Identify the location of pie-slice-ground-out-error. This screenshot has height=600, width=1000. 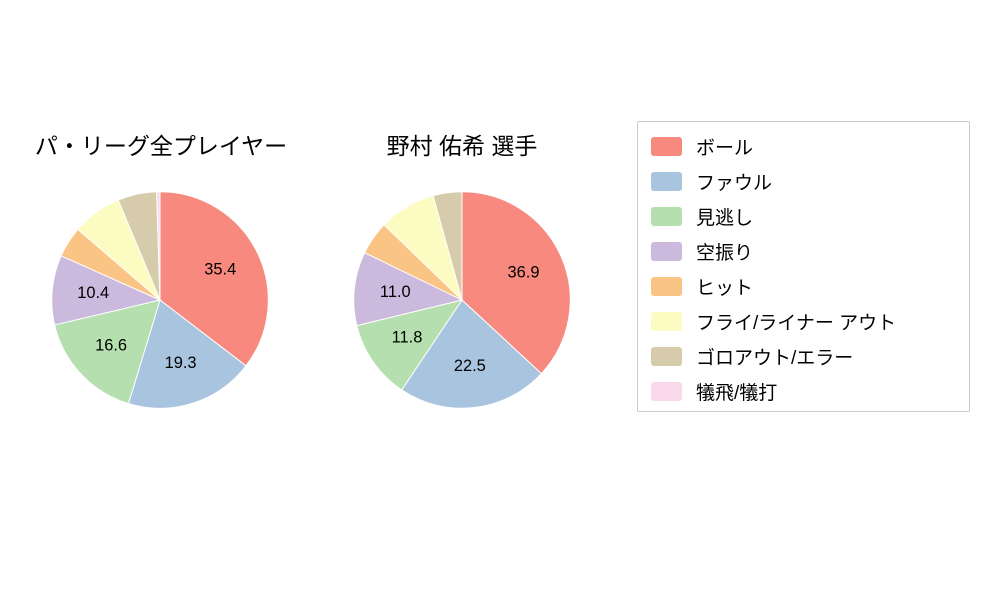
(447, 246).